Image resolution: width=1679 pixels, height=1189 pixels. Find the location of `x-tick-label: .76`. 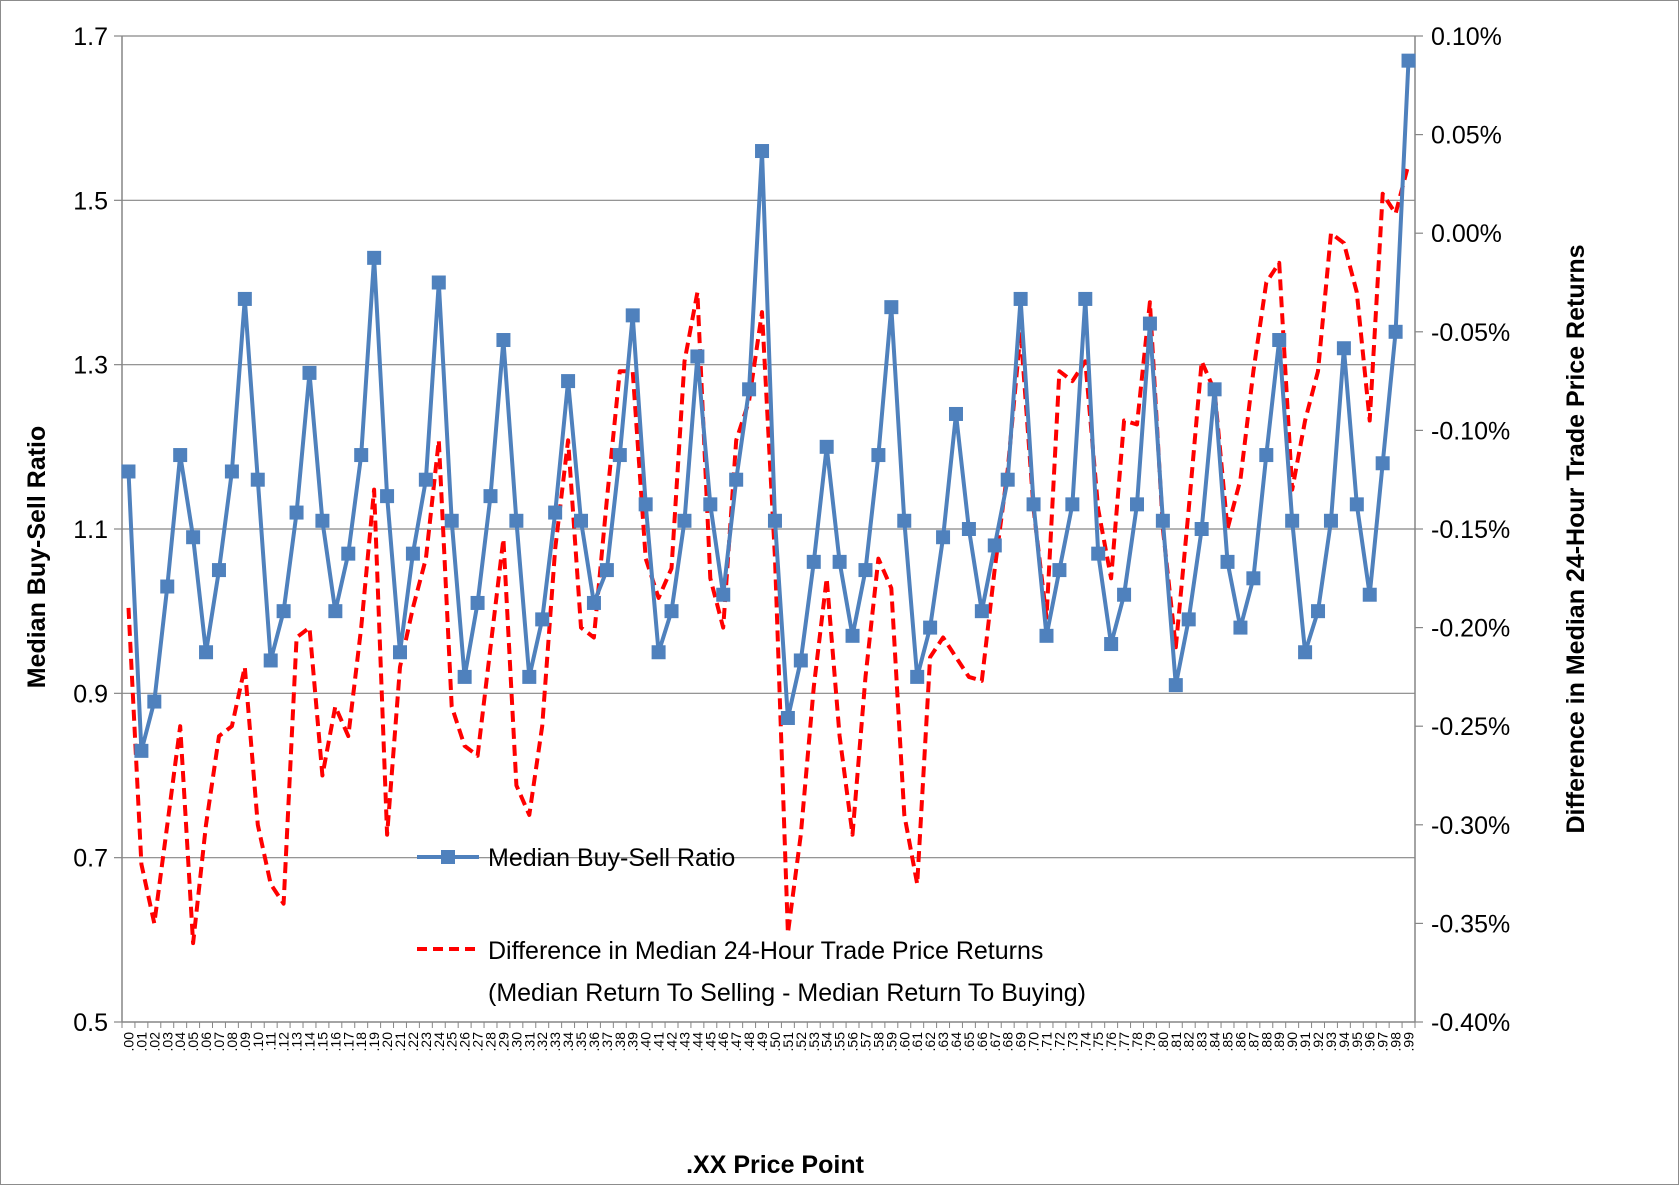

x-tick-label: .76 is located at coordinates (1111, 1042).